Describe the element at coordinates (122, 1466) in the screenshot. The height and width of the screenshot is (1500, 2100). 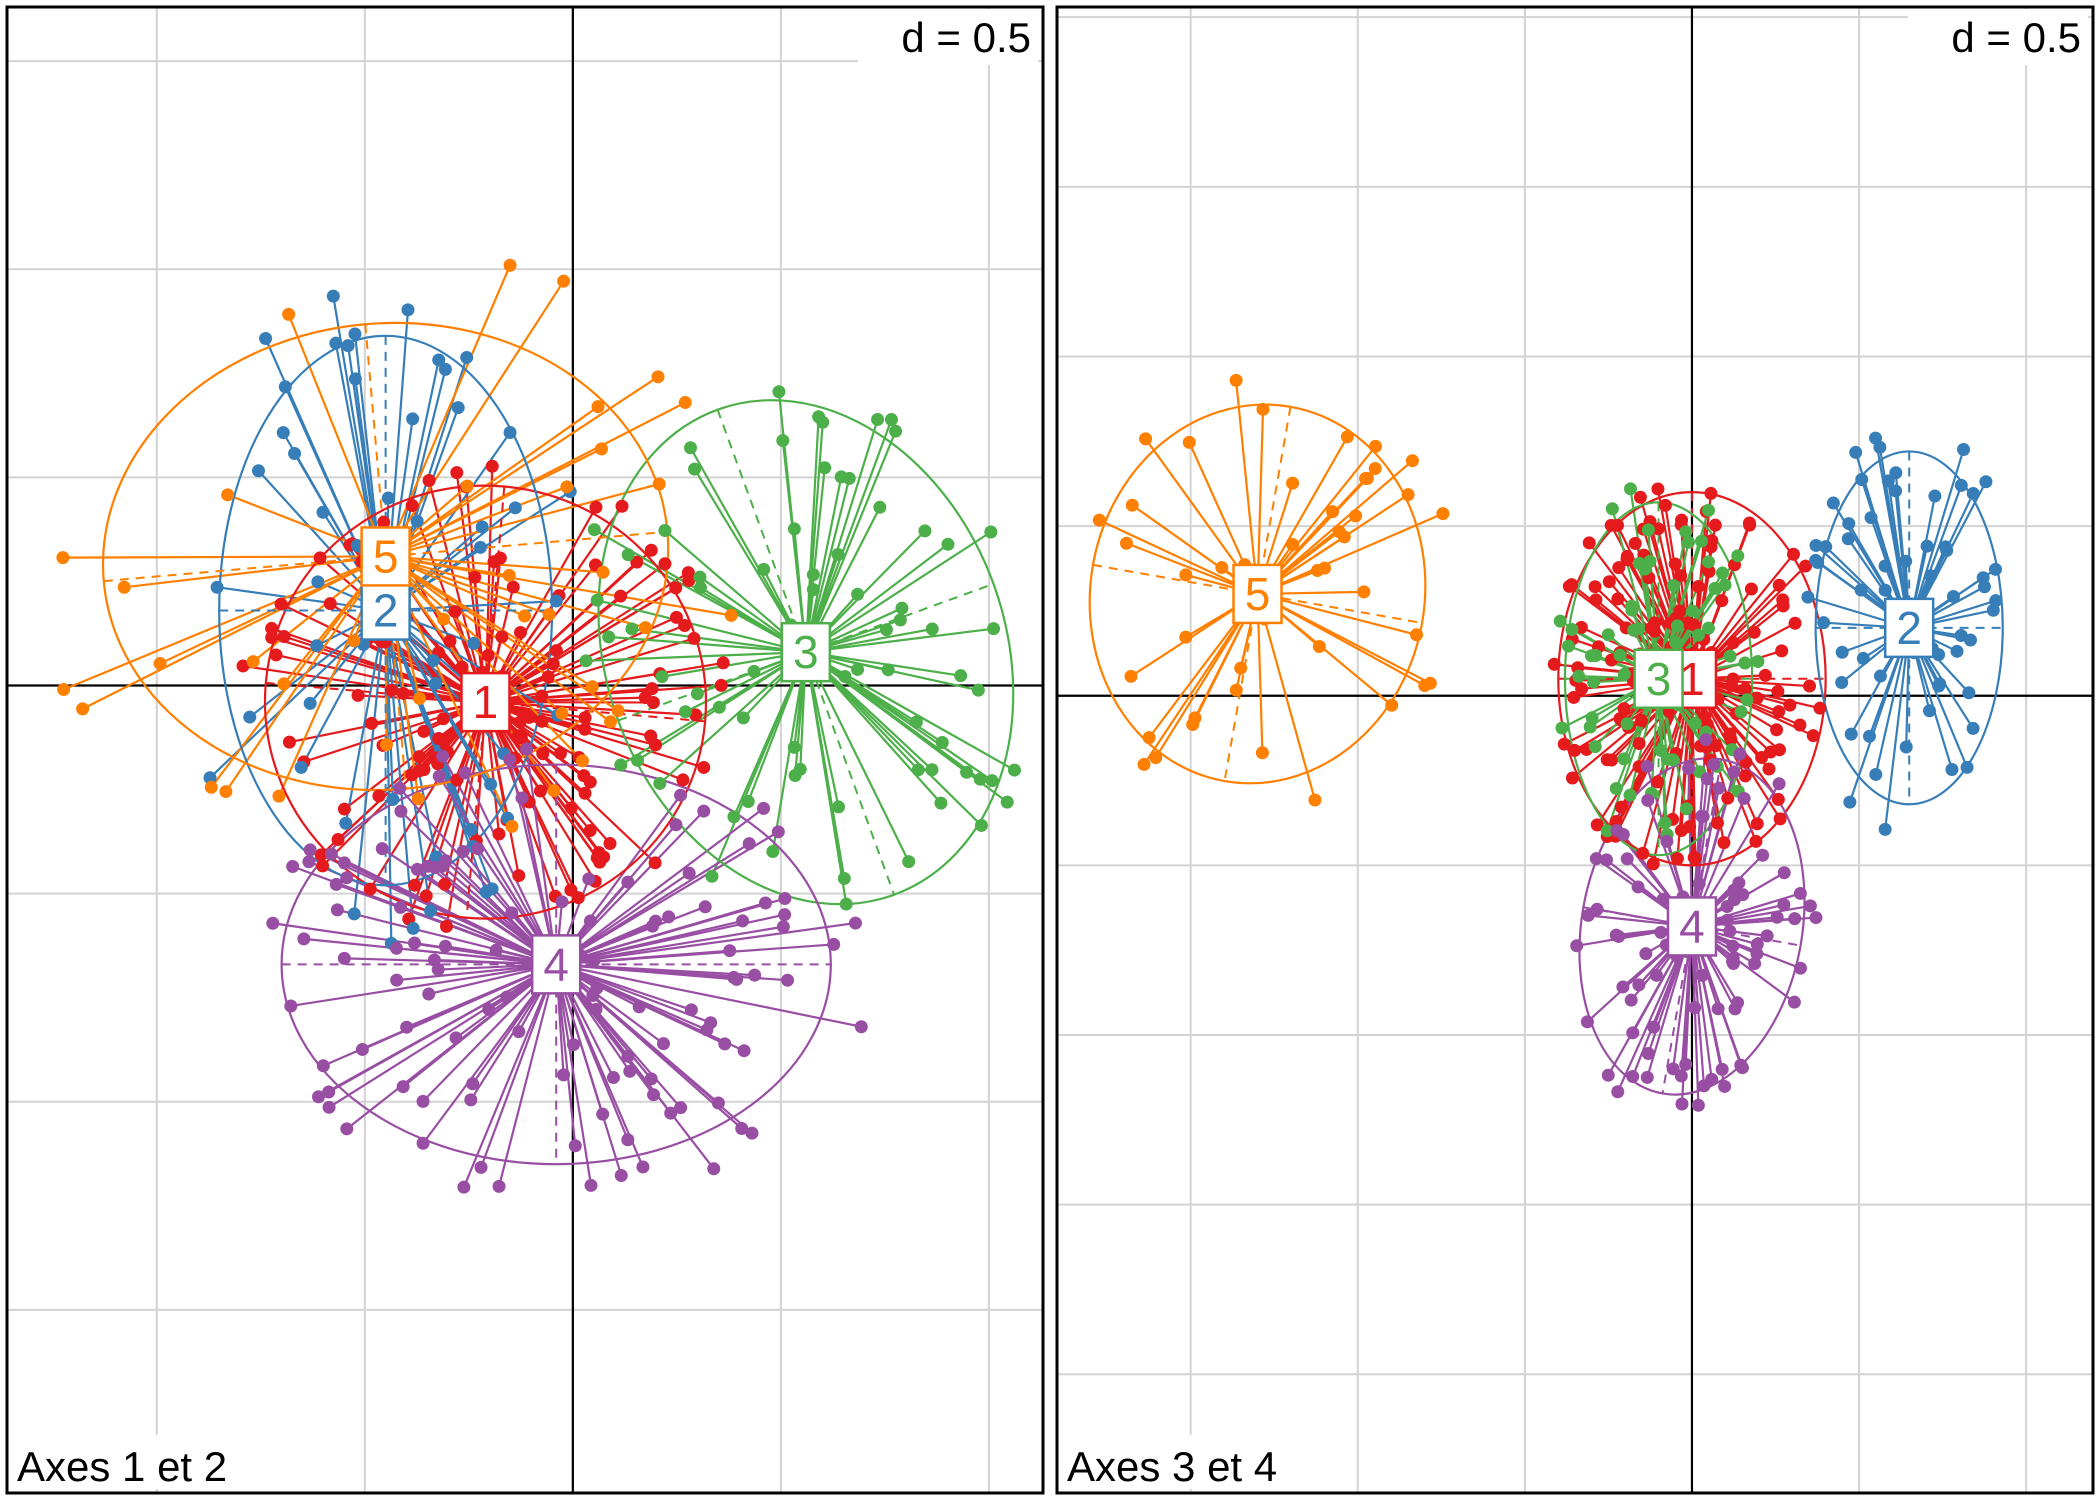
I see `panel-title-axes-1-2: Axes 1 et 2` at that location.